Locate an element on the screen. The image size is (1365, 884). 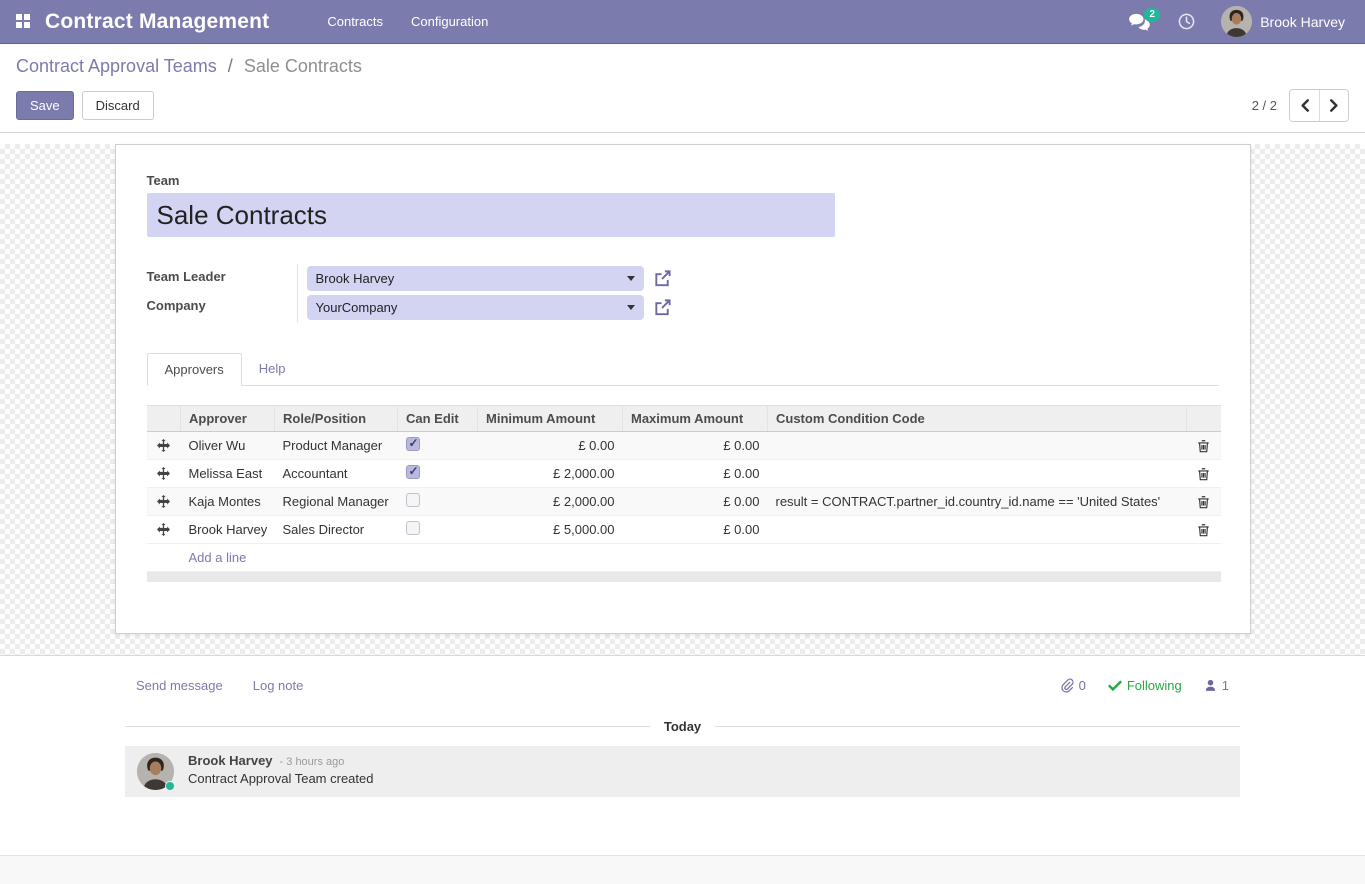
menu-contracts: Contracts is located at coordinates (355, 21).